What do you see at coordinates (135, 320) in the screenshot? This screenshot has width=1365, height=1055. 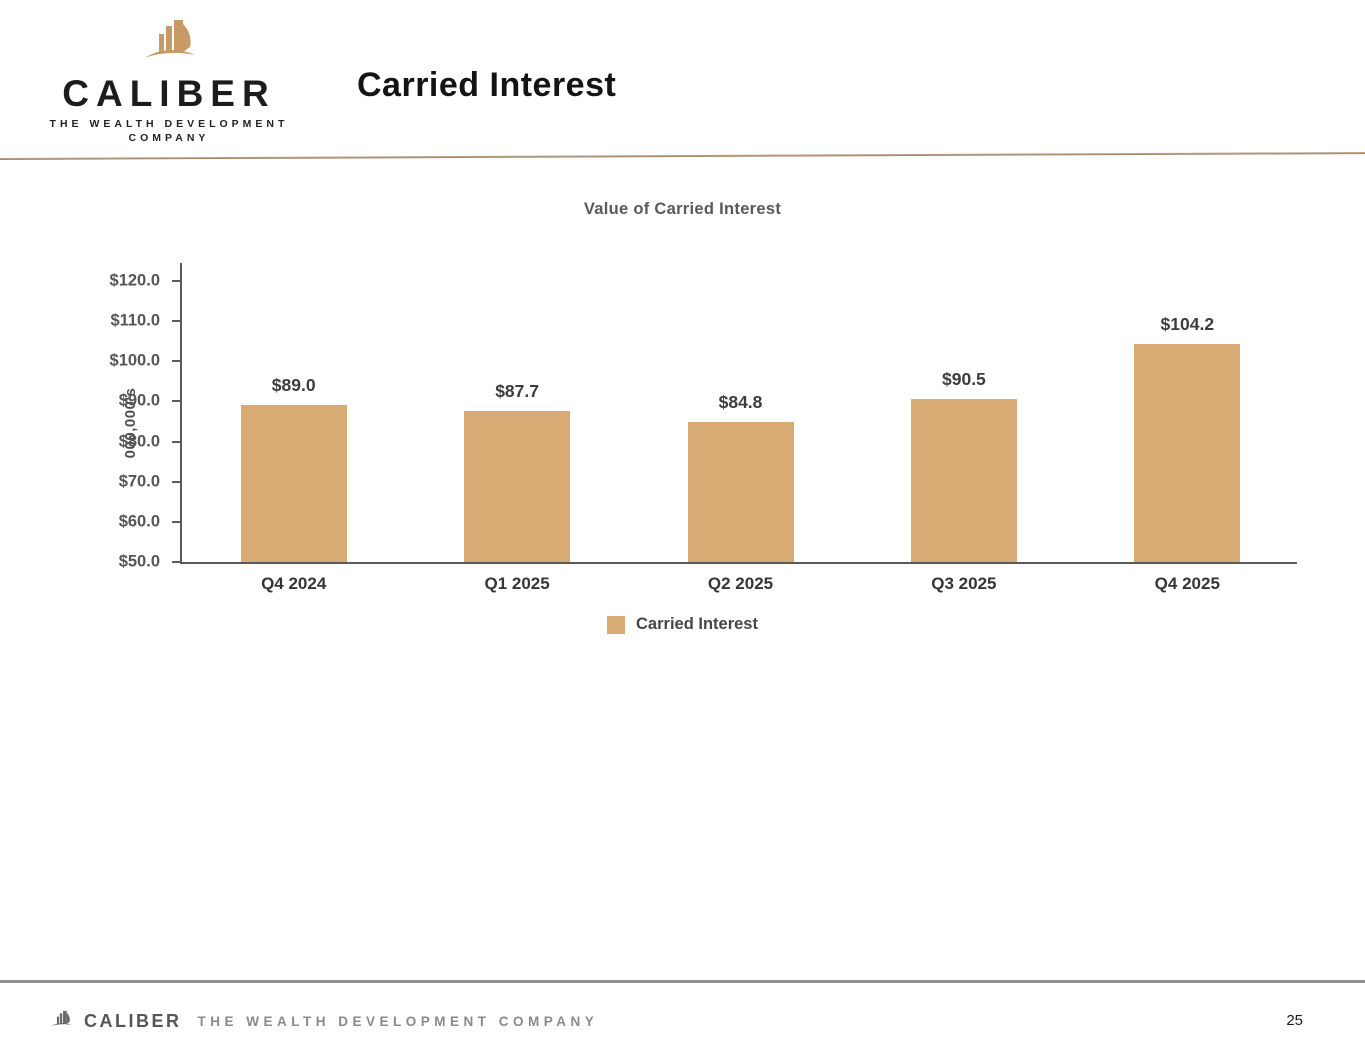 I see `y-axis-tick-label: $110.0` at bounding box center [135, 320].